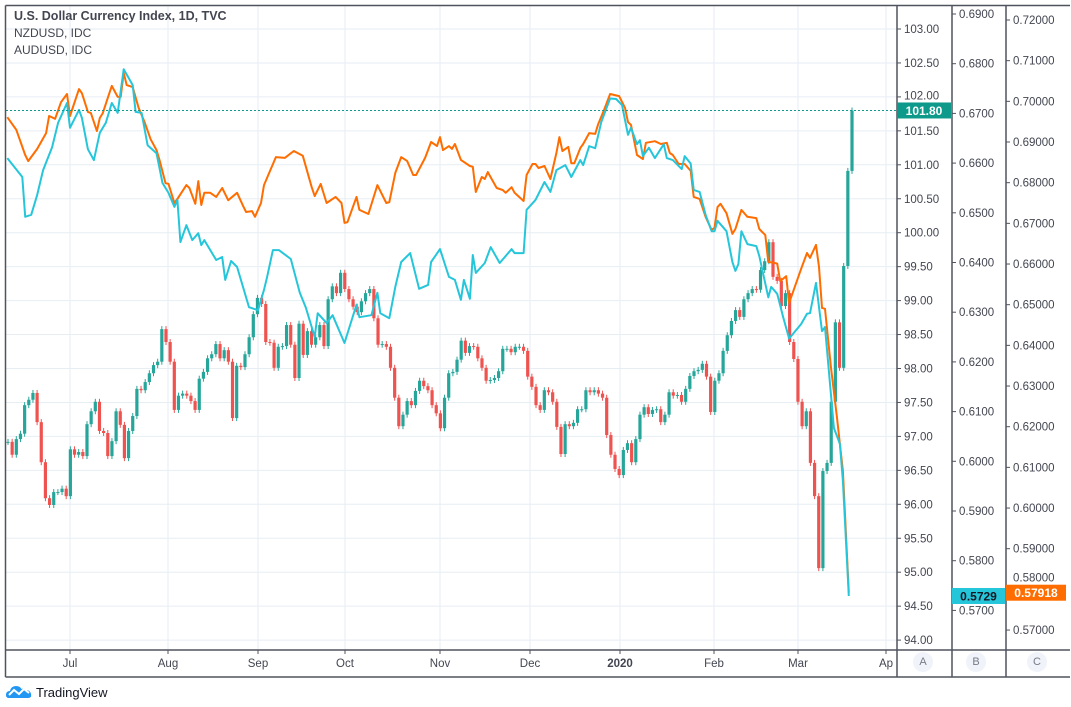 Image resolution: width=1071 pixels, height=707 pixels. Describe the element at coordinates (1034, 550) in the screenshot. I see `axis-label: 0.59000` at that location.